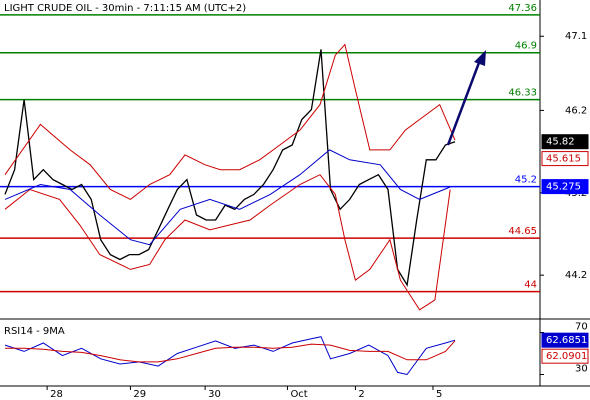 This screenshot has width=590, height=400. Describe the element at coordinates (576, 36) in the screenshot. I see `y-tick-label: 47.1` at that location.